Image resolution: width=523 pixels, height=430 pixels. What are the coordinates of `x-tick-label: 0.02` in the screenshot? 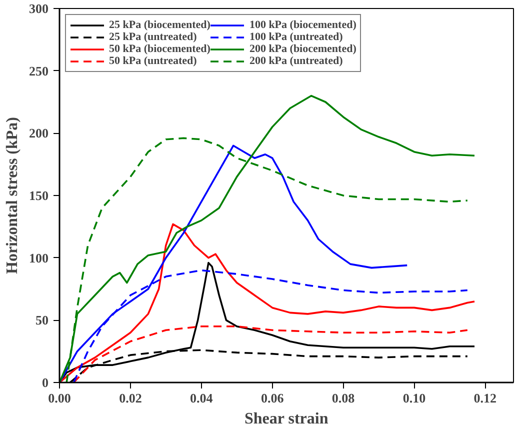 It's located at (130, 398).